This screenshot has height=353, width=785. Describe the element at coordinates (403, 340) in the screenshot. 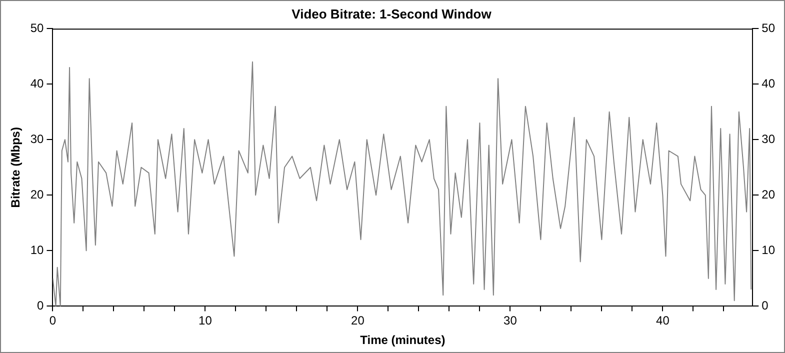

I see `x-axis-title: Time (minutes)` at that location.